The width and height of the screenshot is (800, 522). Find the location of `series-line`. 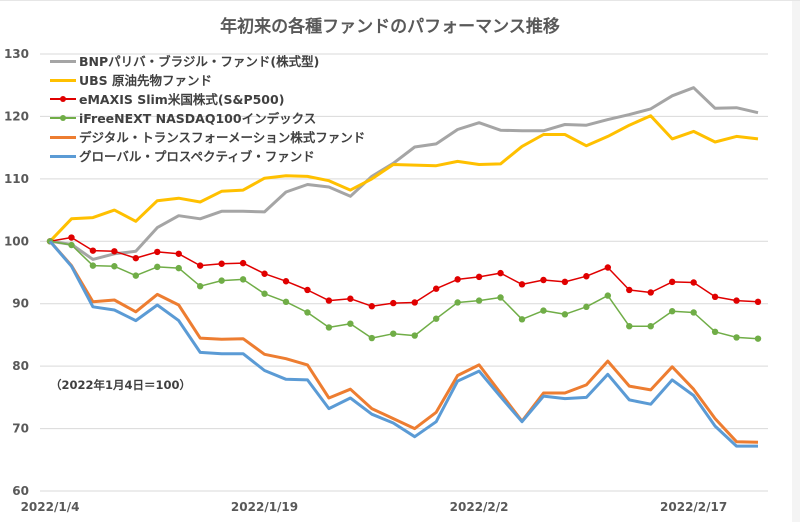

series-line is located at coordinates (404, 271).